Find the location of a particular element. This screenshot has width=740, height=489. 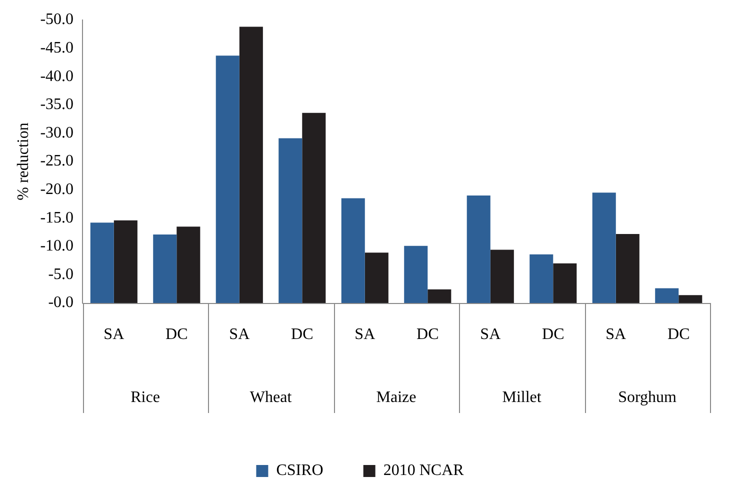

text: Millet is located at coordinates (522, 397).